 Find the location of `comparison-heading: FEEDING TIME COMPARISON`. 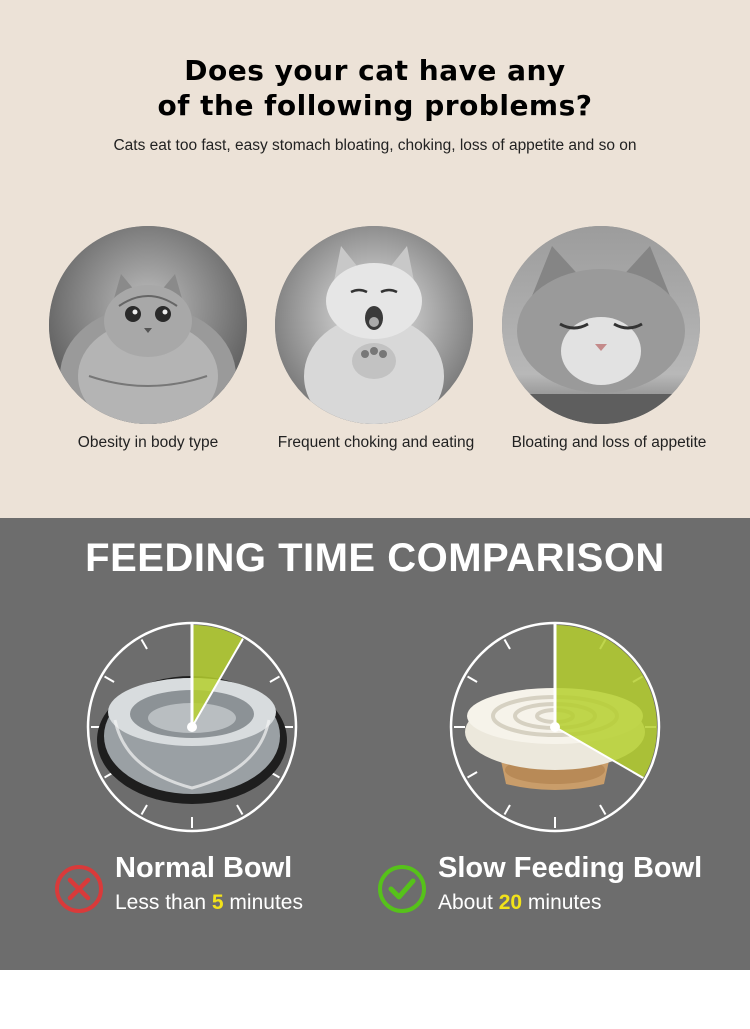

comparison-heading: FEEDING TIME COMPARISON is located at coordinates (375, 558).